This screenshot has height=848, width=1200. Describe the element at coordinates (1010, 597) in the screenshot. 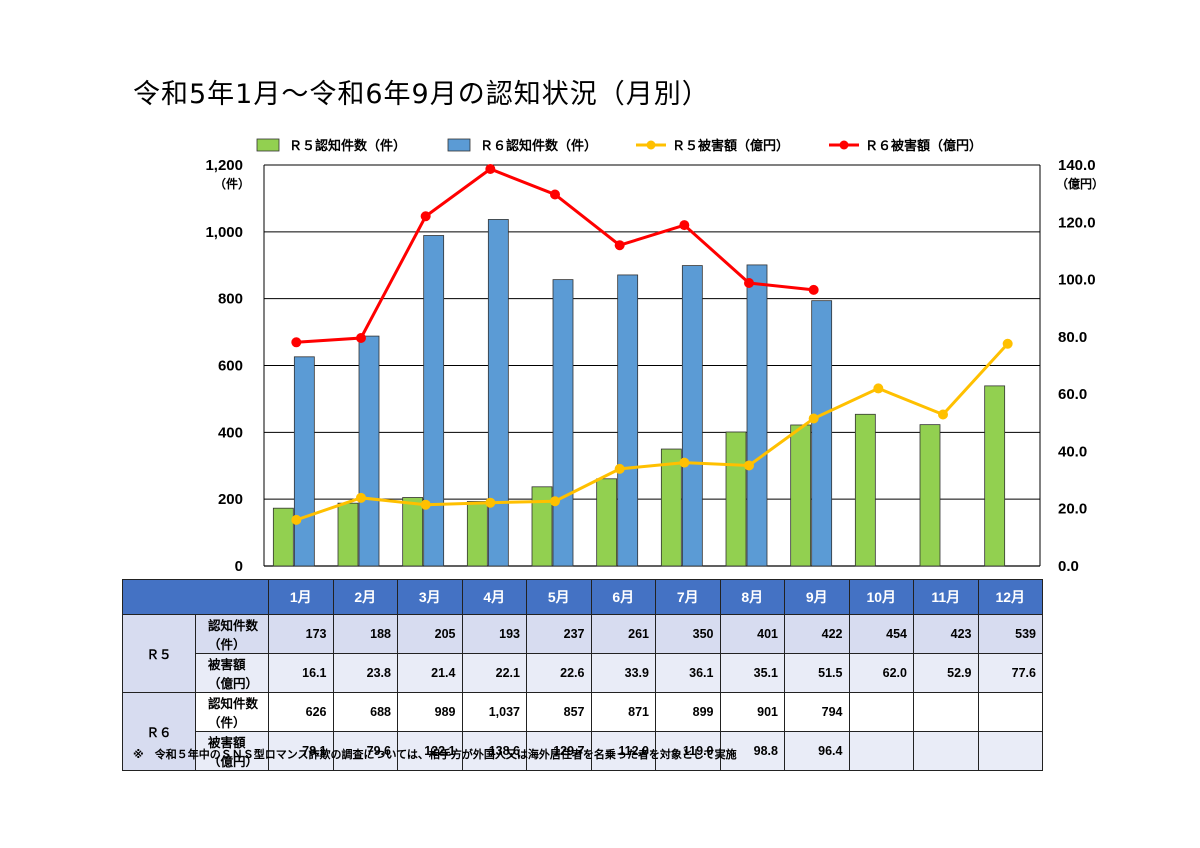

I see `month-header: 12月` at that location.